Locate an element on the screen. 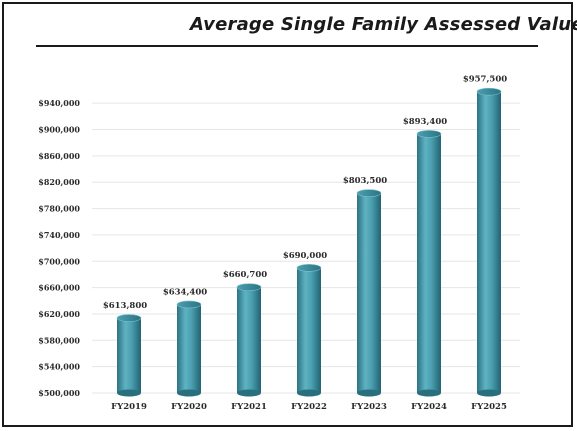 The image size is (577, 431). data-label: $893,400 is located at coordinates (425, 122).